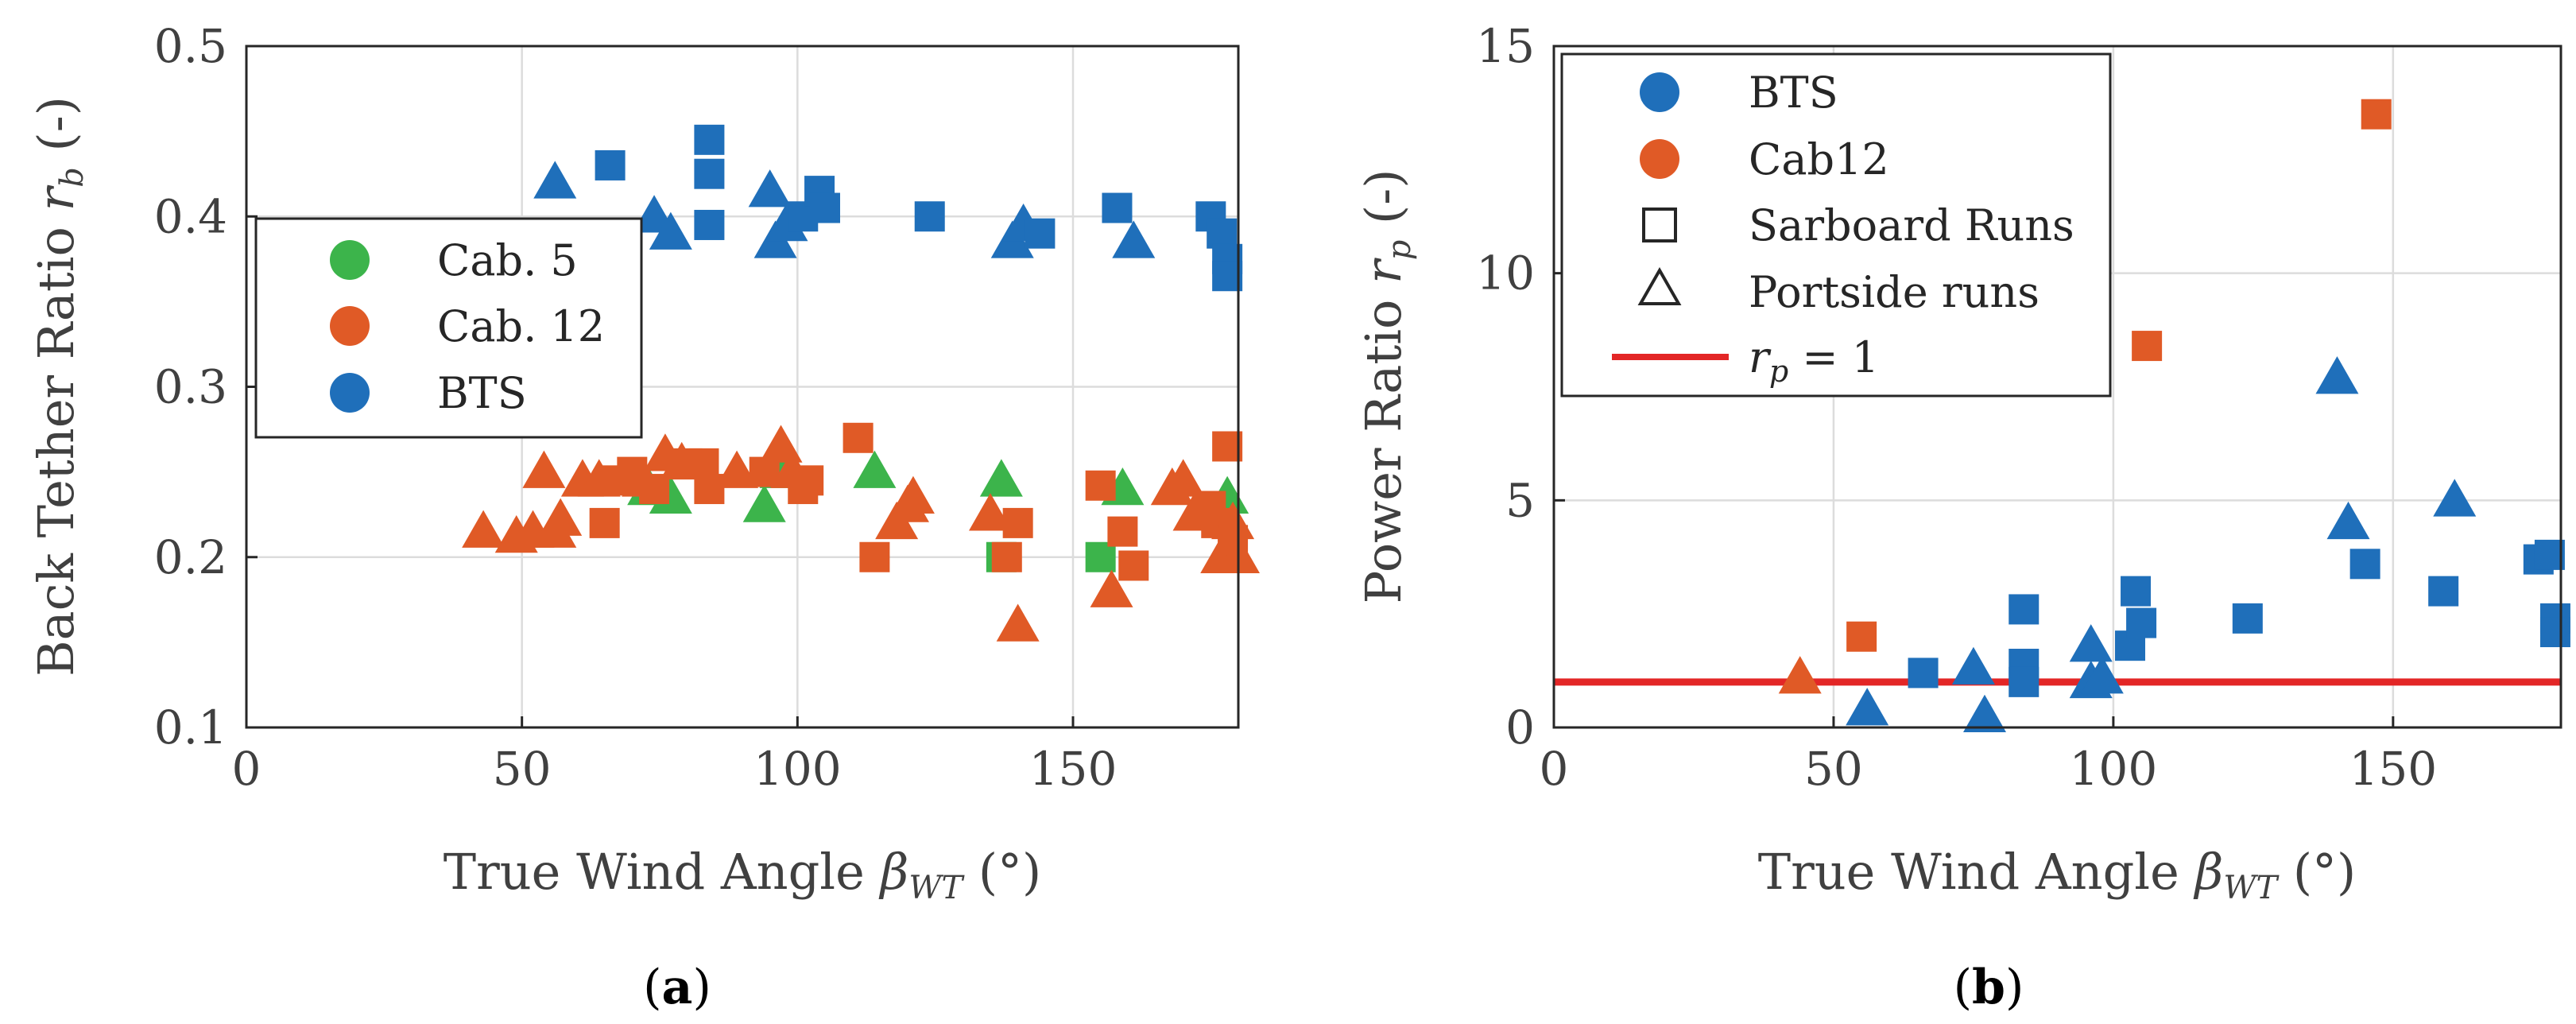 This screenshot has height=1024, width=2576. Describe the element at coordinates (190, 216) in the screenshot. I see `panel-a-ytick-label: 0.4` at that location.